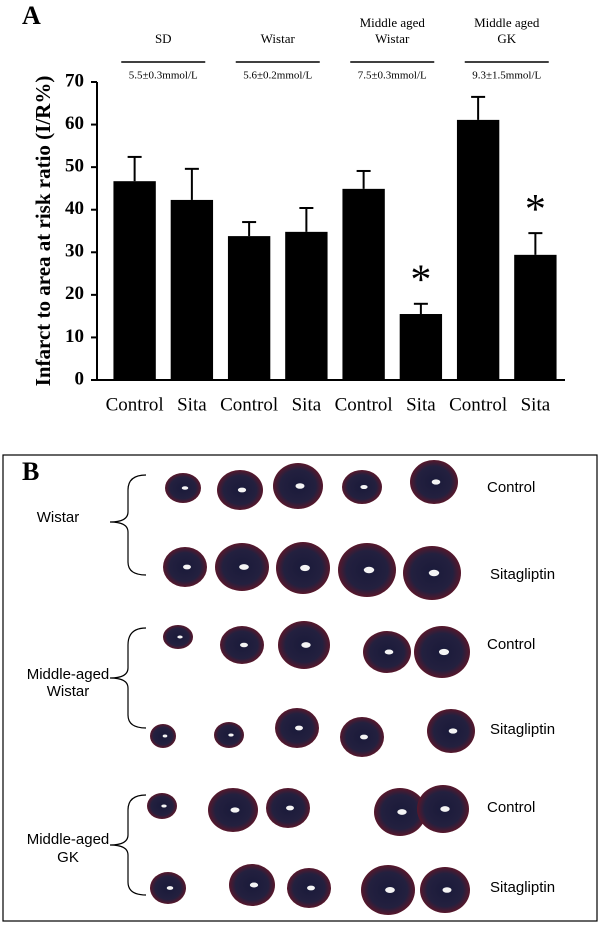  I want to click on group-label: SD, so click(163, 38).